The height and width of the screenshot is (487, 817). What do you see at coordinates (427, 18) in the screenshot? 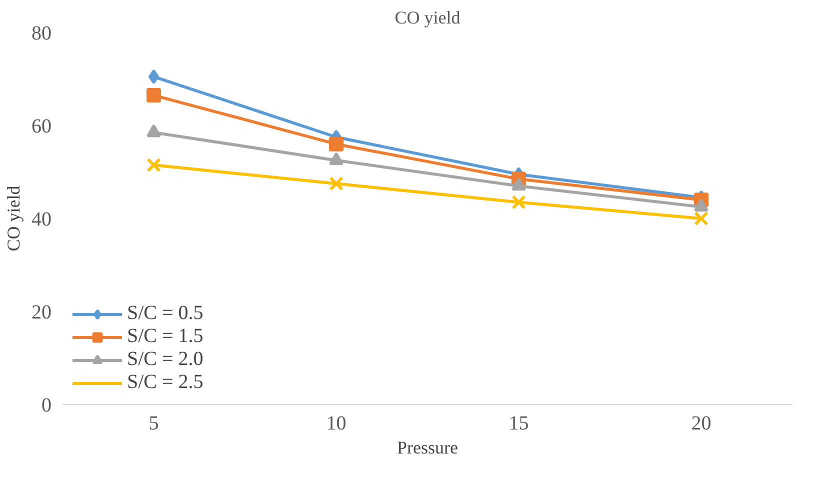
I see `chart-title: CO yield` at bounding box center [427, 18].